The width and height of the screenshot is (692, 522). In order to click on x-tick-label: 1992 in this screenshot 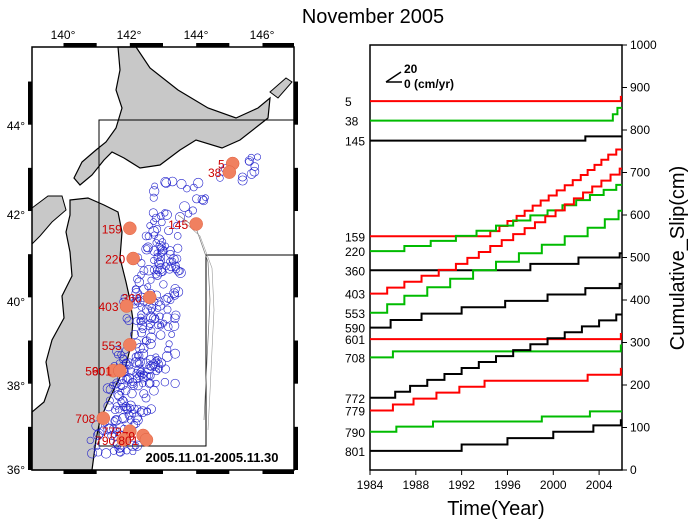, I will do `click(461, 485)`.